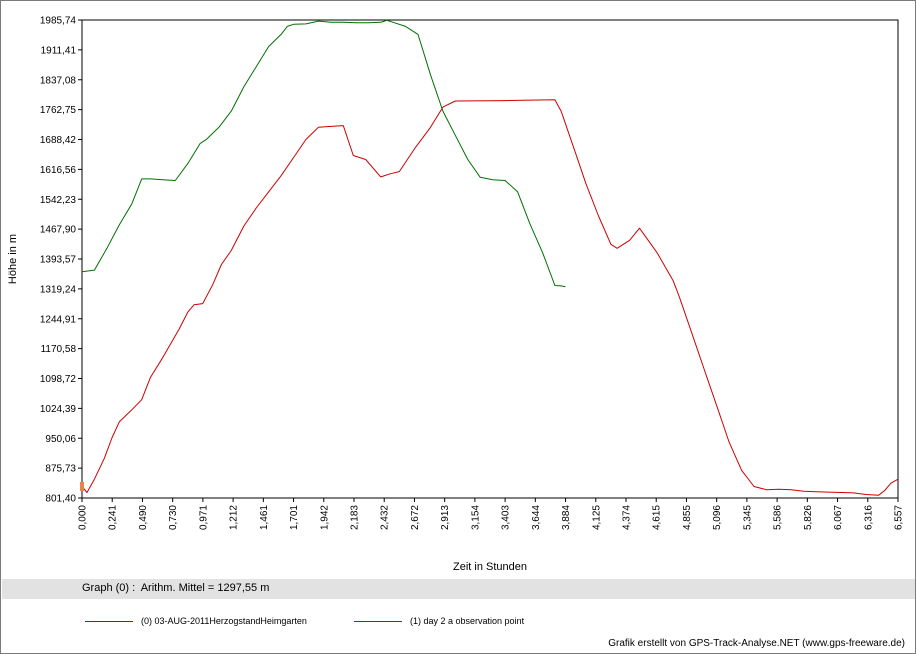  I want to click on start-marker, so click(82, 486).